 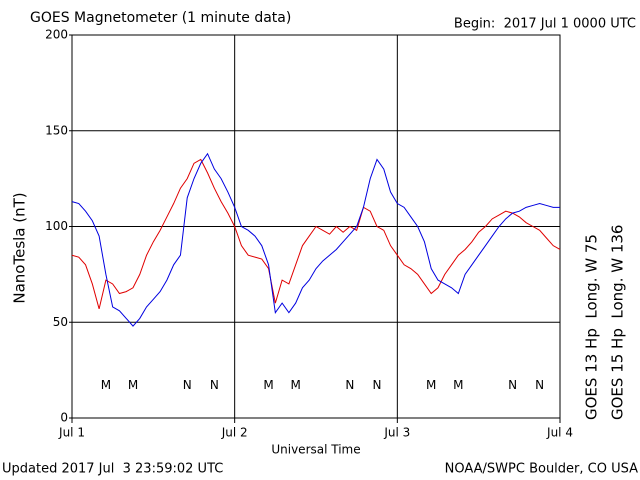 I want to click on x-tick-label: Jul 2, so click(x=234, y=433).